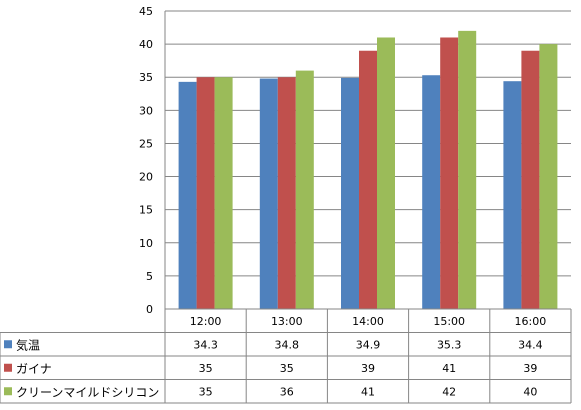 This screenshot has width=581, height=410. I want to click on y-tick-label: 20, so click(146, 177).